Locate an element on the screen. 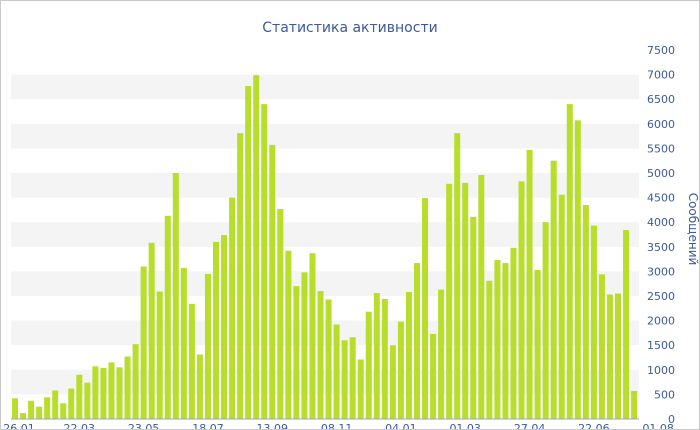 The width and height of the screenshot is (700, 430). y-tick-label: 3000 is located at coordinates (661, 271).